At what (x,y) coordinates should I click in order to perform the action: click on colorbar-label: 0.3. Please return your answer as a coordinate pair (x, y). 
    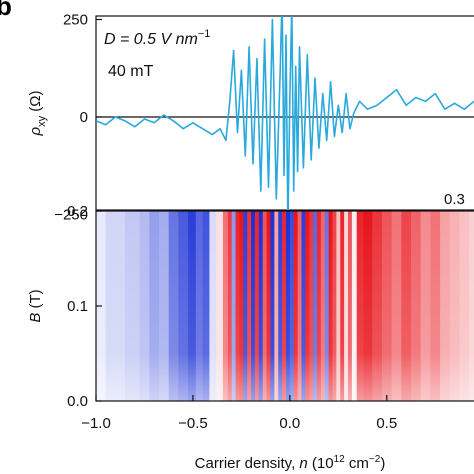
    Looking at the image, I should click on (454, 199).